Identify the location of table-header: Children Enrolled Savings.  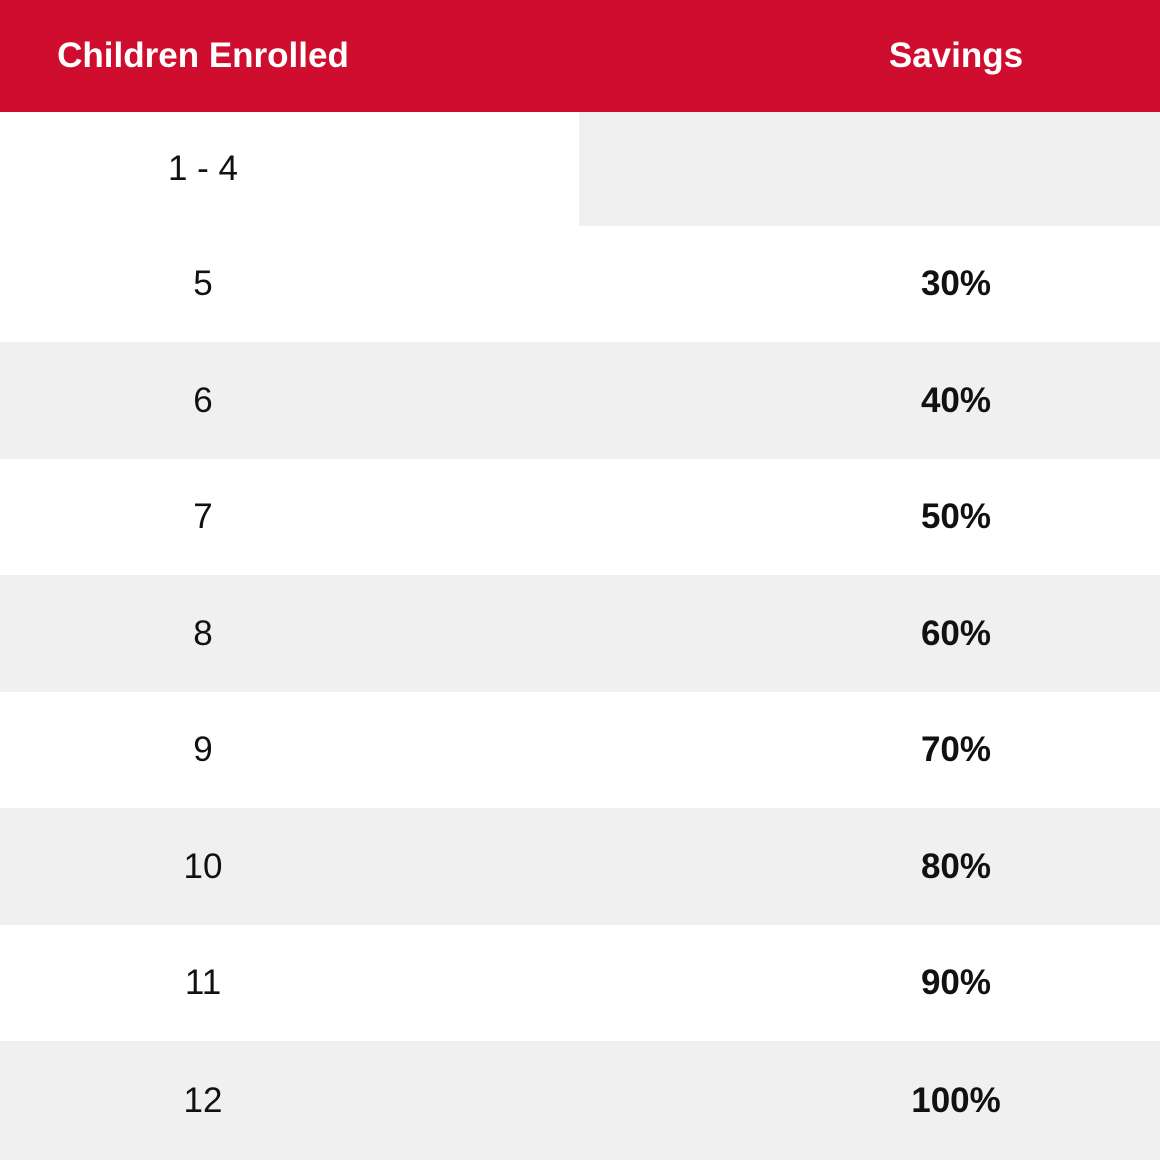
(580, 56).